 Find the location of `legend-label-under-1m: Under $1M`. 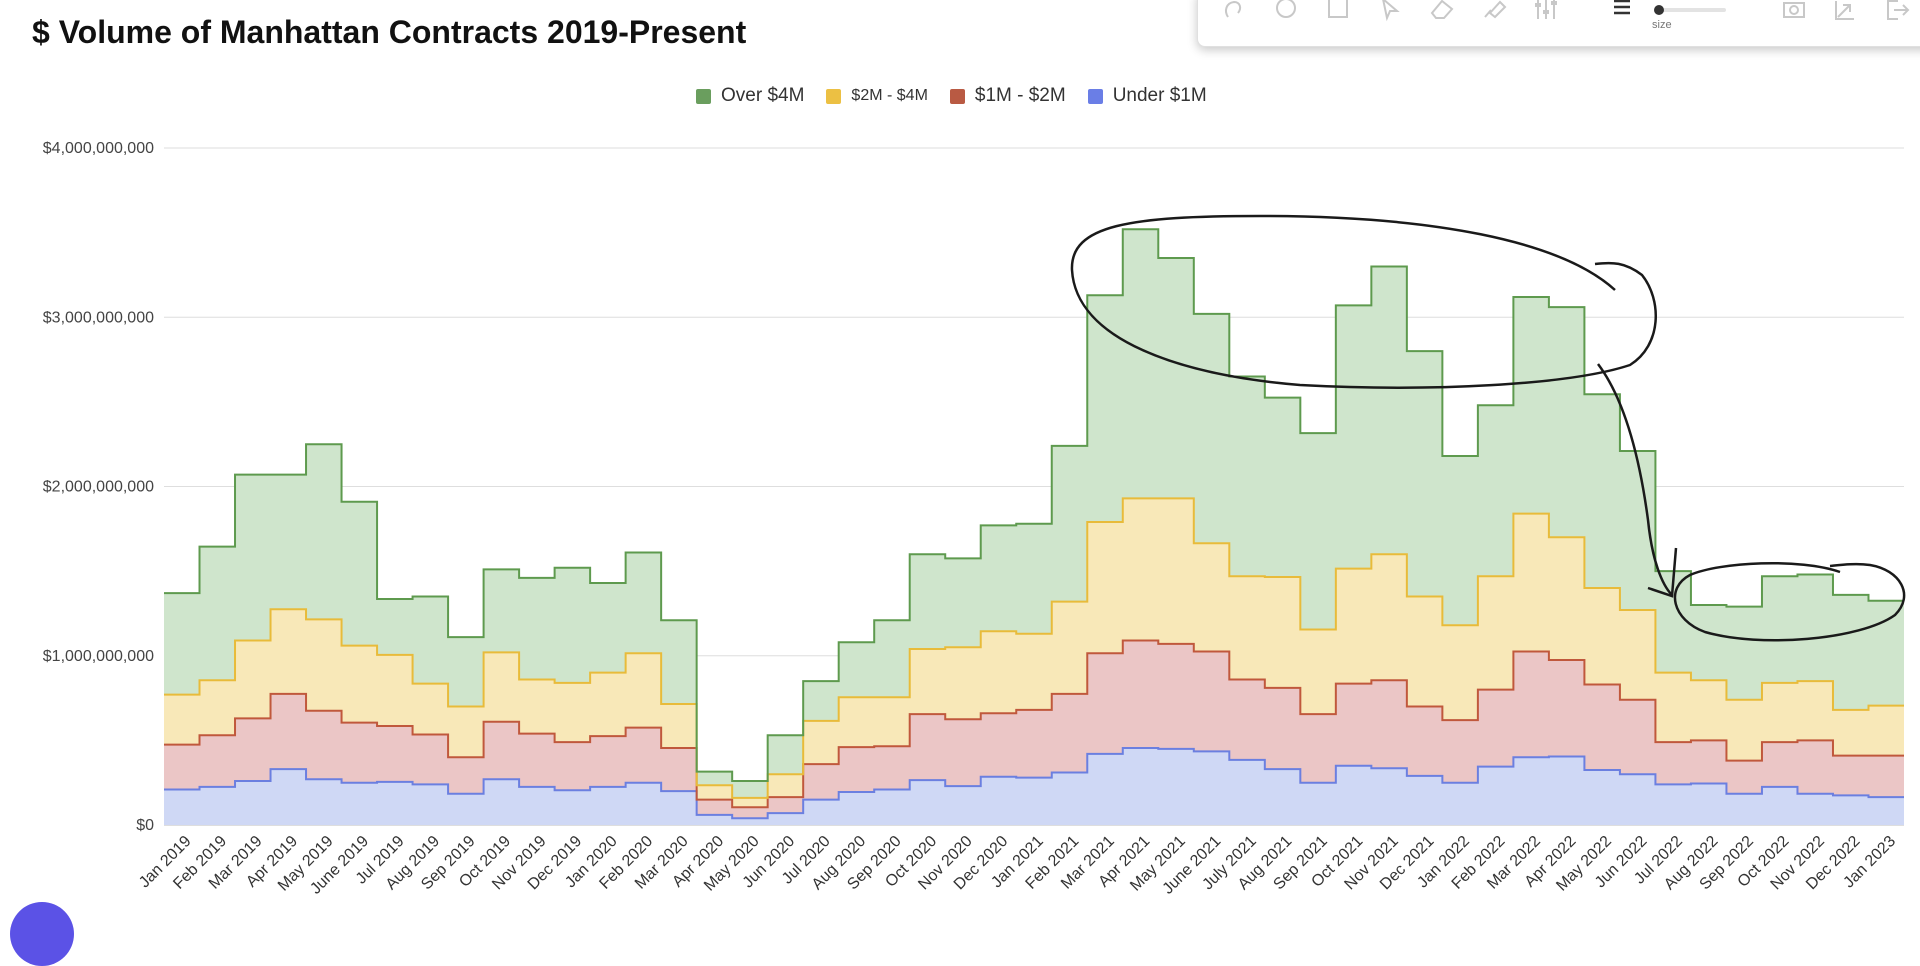

legend-label-under-1m: Under $1M is located at coordinates (1159, 95).